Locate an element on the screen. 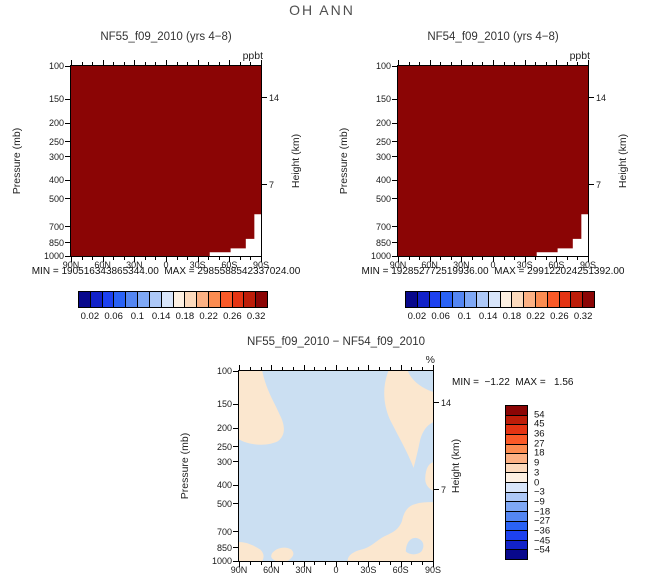 The height and width of the screenshot is (583, 646). pressure-tick-label: 150 is located at coordinates (224, 404).